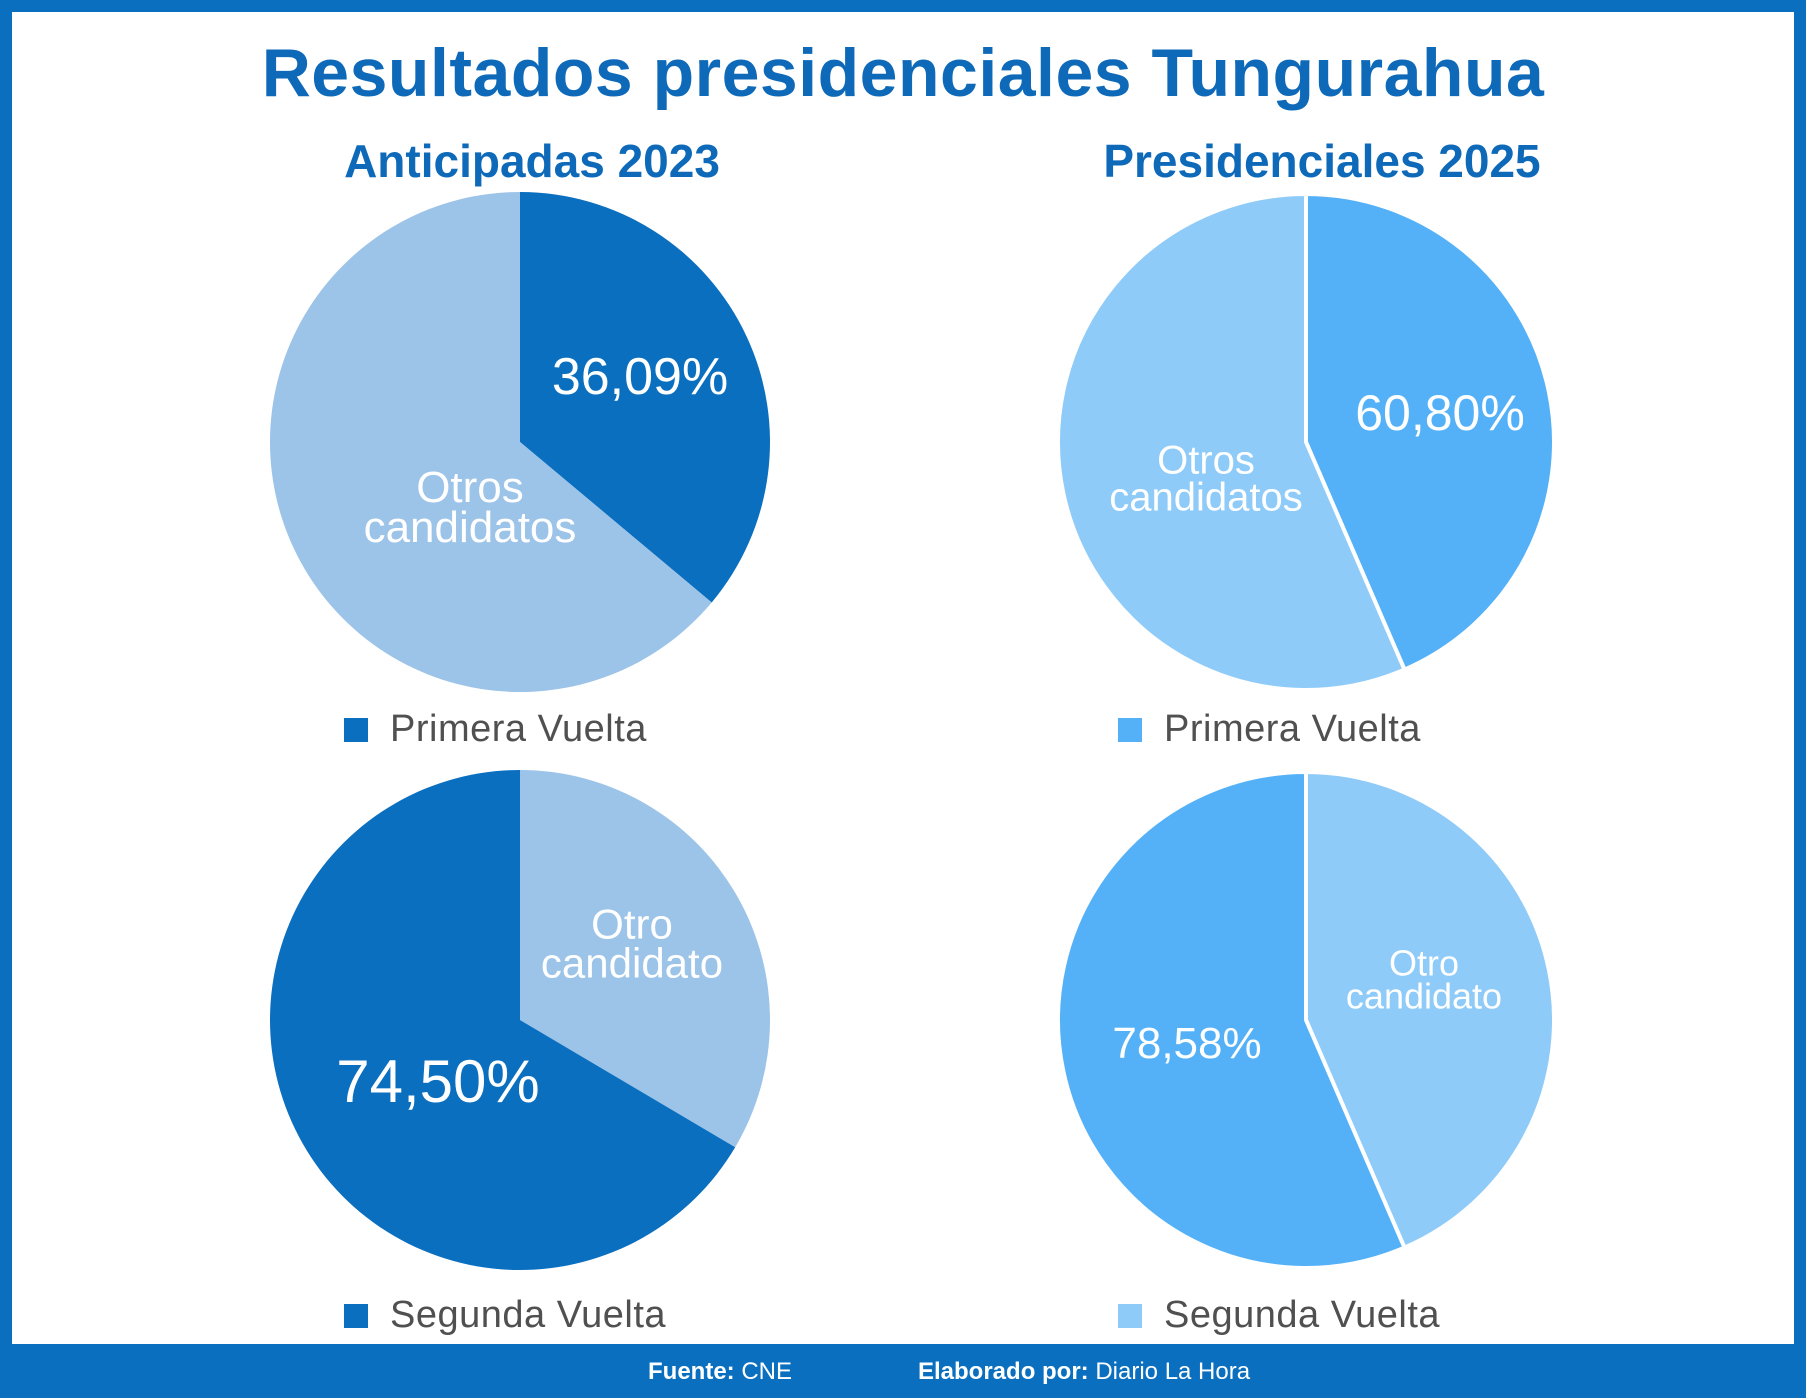  I want to click on pie-slice-label: 78,58%, so click(1186, 1043).